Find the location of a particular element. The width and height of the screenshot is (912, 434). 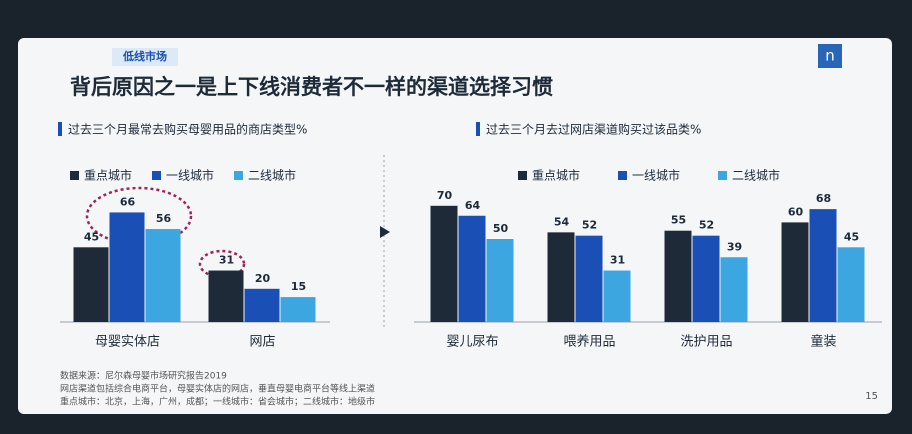

note: 重点城市：北京，上海，广州，成都；一线城市：省会城市；二线城市：地级市 is located at coordinates (217, 402).